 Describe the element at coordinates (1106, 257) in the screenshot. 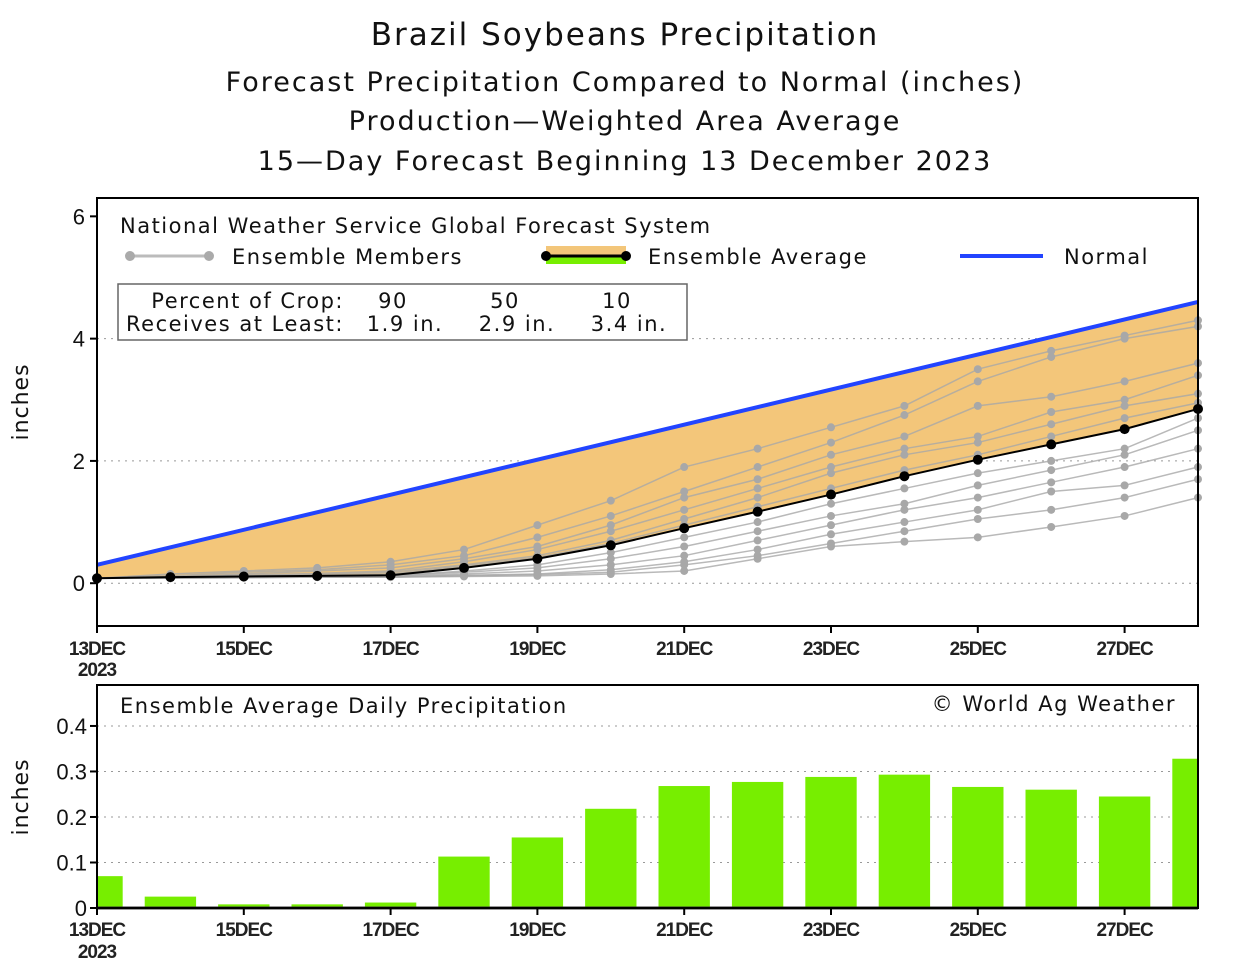

I see `legend-normal-label: Normal` at that location.